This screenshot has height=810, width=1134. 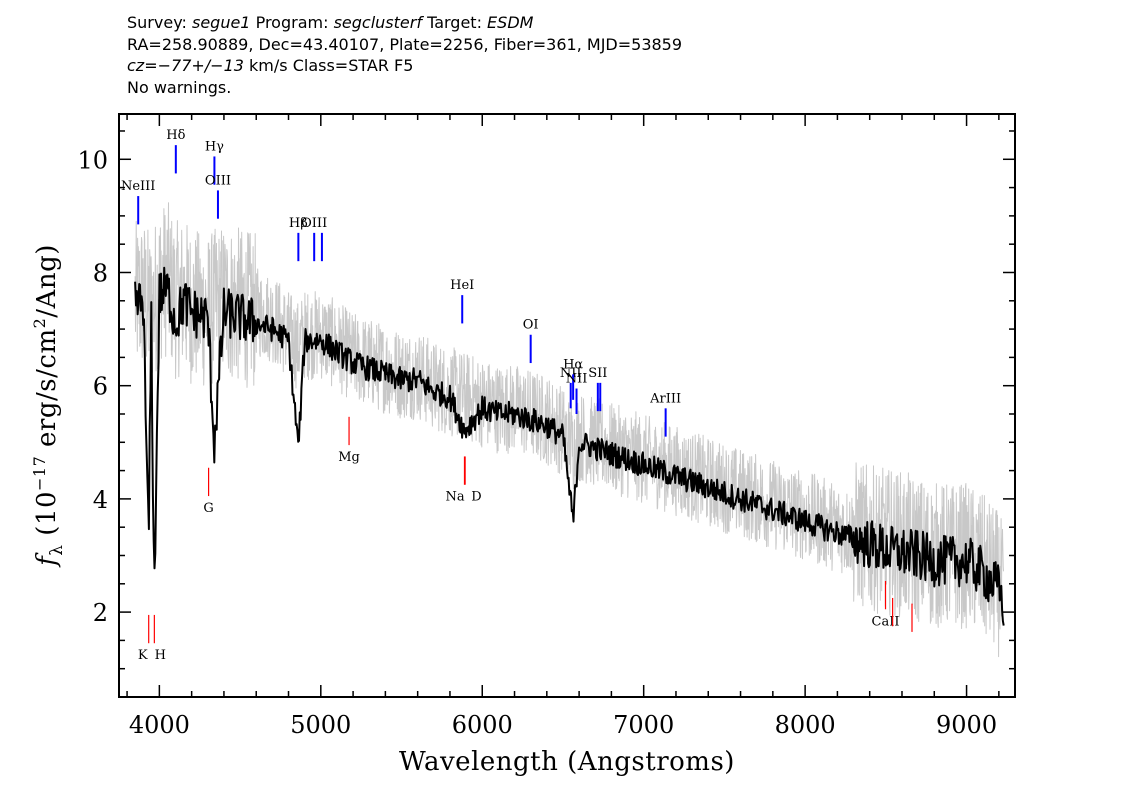 What do you see at coordinates (92, 160) in the screenshot?
I see `y-tick-label: 10` at bounding box center [92, 160].